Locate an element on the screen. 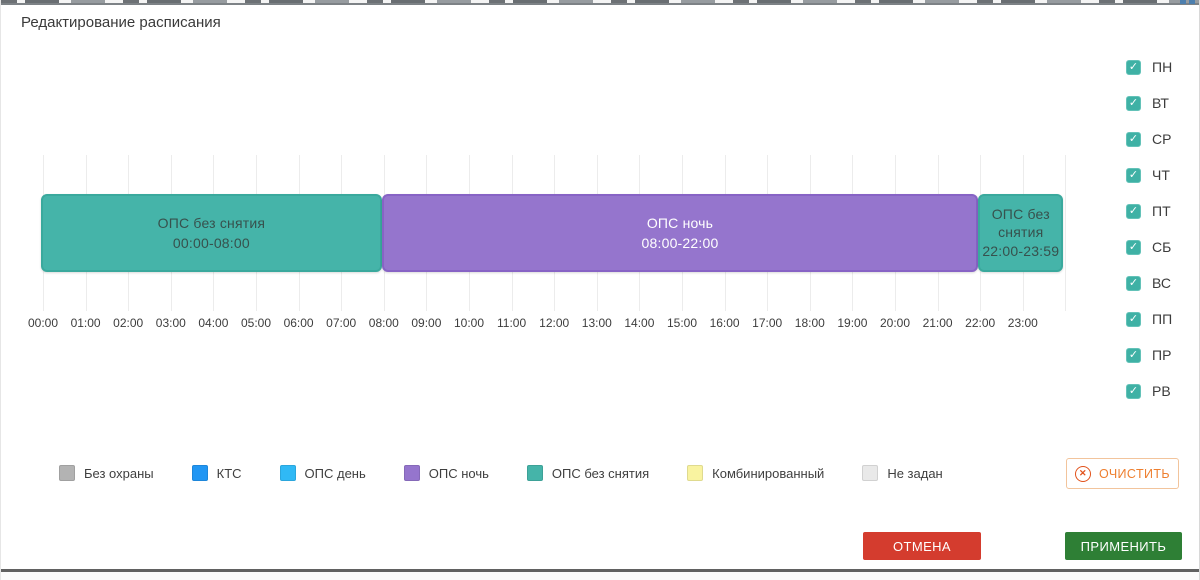 The height and width of the screenshot is (580, 1200). background-page-top-edge is located at coordinates (600, 2).